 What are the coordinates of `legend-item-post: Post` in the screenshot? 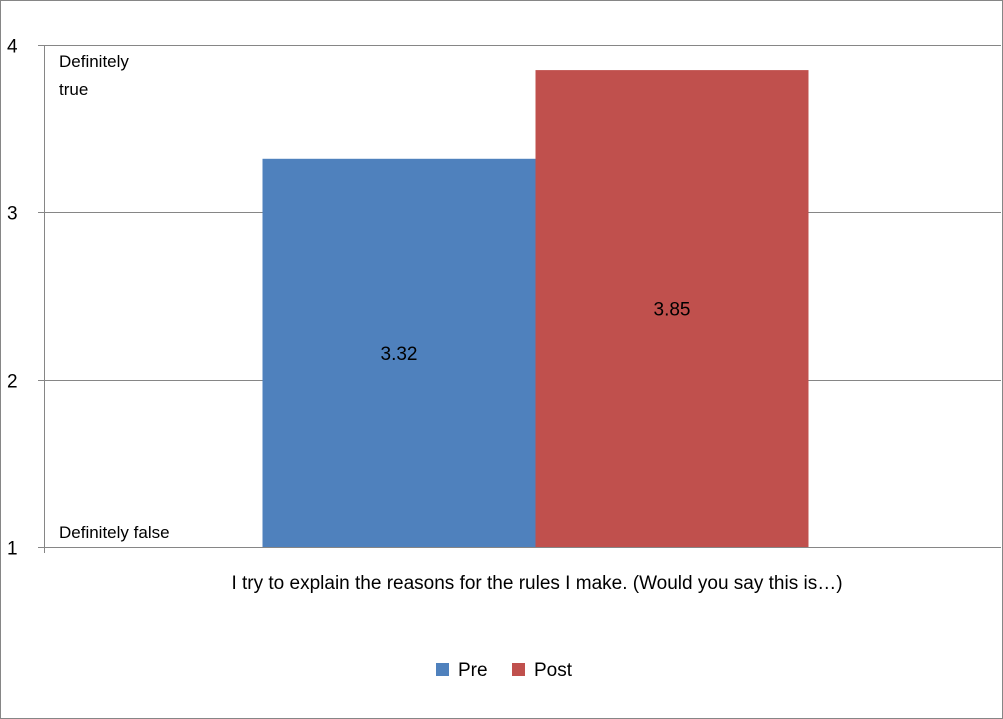 It's located at (542, 670).